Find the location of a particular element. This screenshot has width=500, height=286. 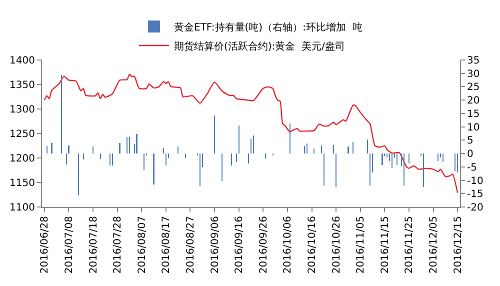

x-tick-label: 2016/11/05 is located at coordinates (361, 245).